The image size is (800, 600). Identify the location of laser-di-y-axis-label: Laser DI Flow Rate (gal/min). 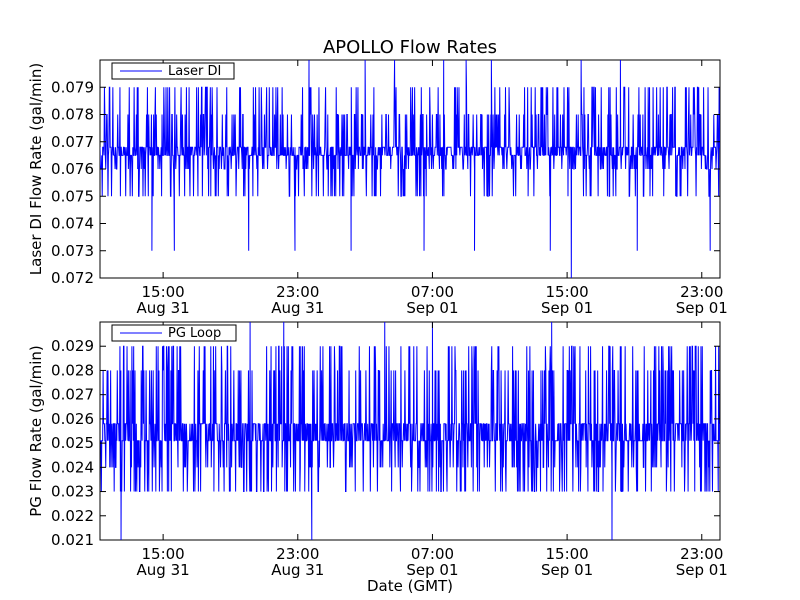
(36, 169).